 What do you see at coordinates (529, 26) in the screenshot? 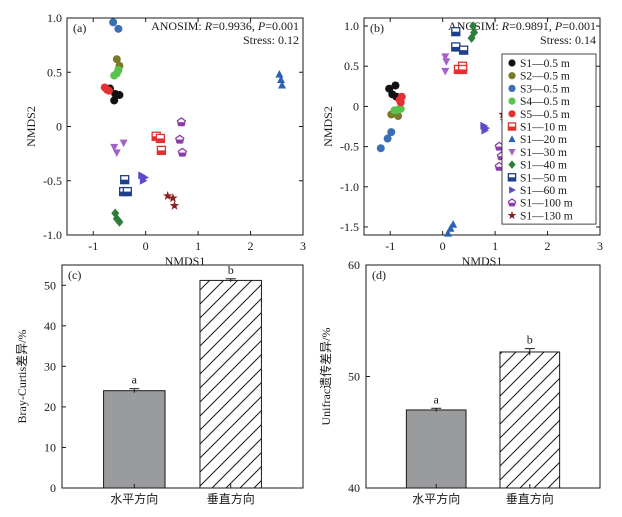
I see `anosim-annotation-r-value: =0.9891` at bounding box center [529, 26].